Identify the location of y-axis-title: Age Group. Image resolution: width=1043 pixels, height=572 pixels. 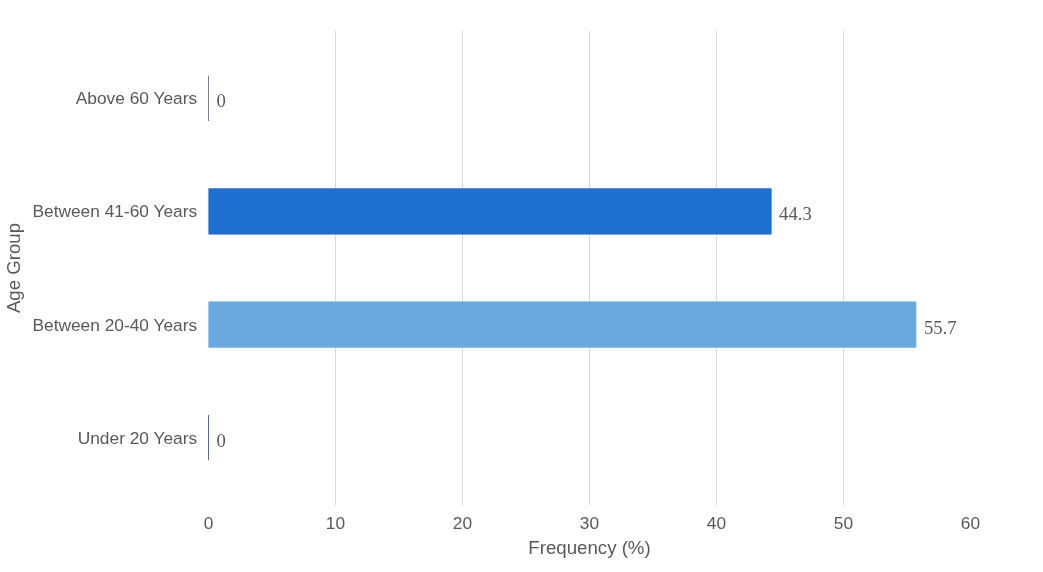
(14, 268).